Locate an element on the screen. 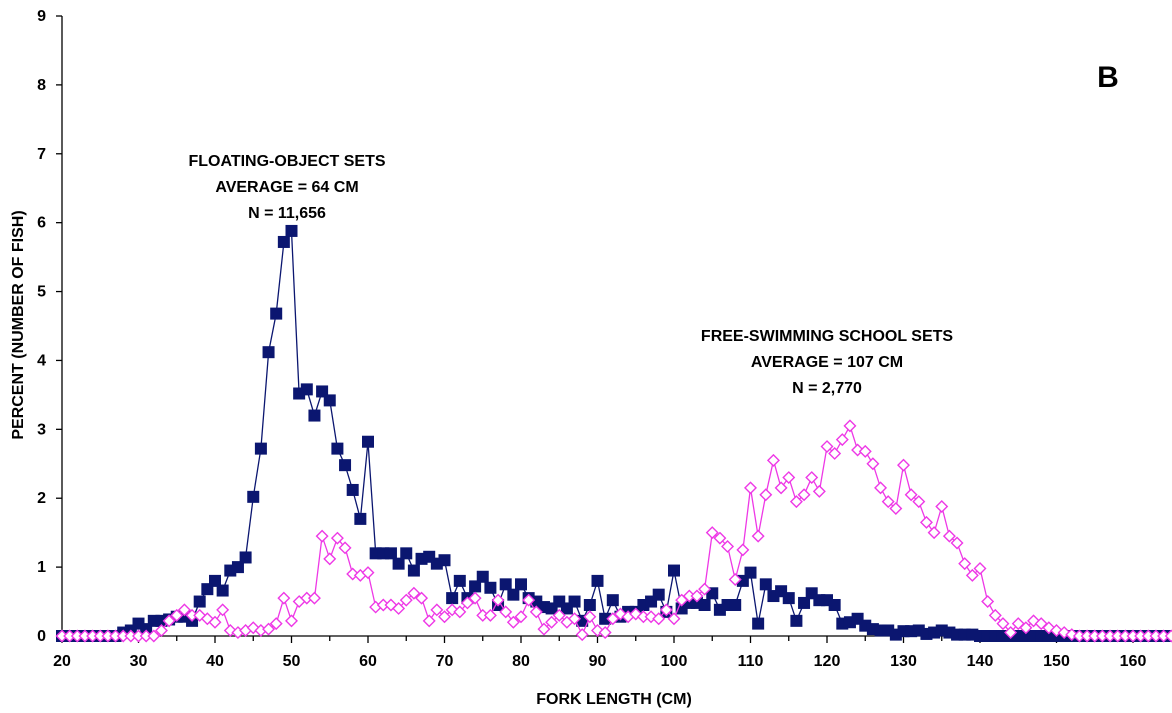 This screenshot has width=1172, height=713. x-tick-label: 70 is located at coordinates (445, 661).